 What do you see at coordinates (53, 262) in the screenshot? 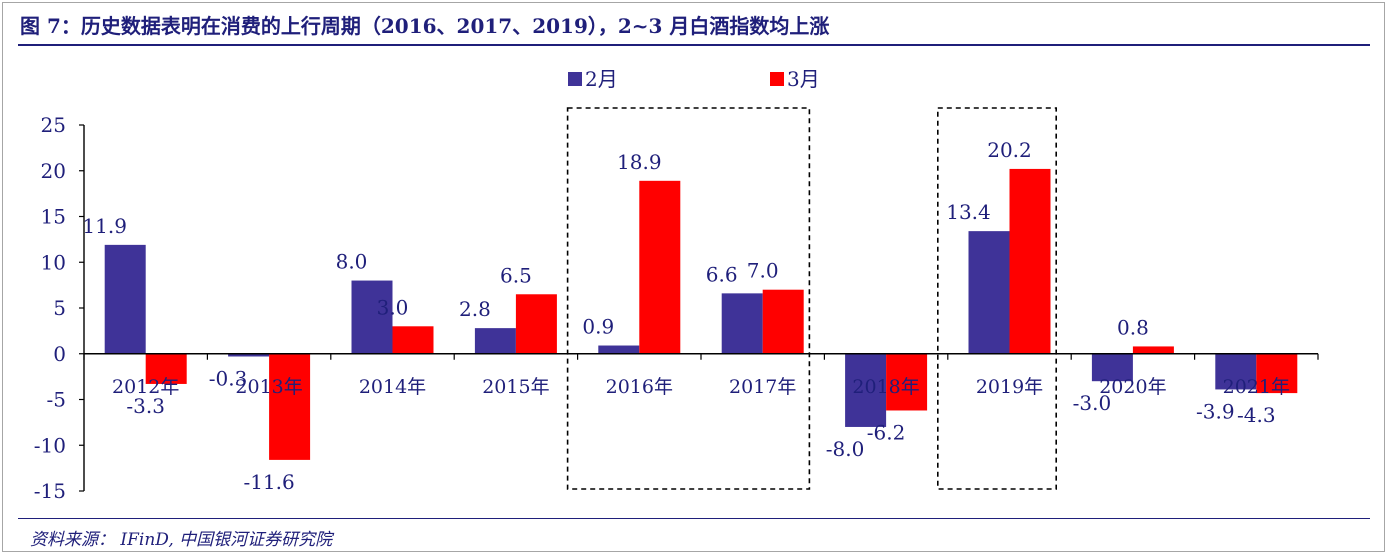
I see `y-tick-label: 10` at bounding box center [53, 262].